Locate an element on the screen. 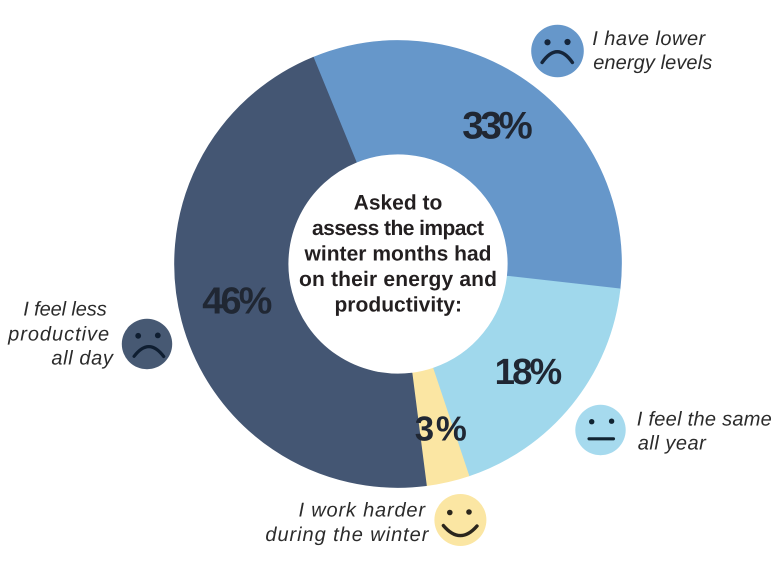 The image size is (782, 587). svg-text: on their energy and is located at coordinates (398, 279).